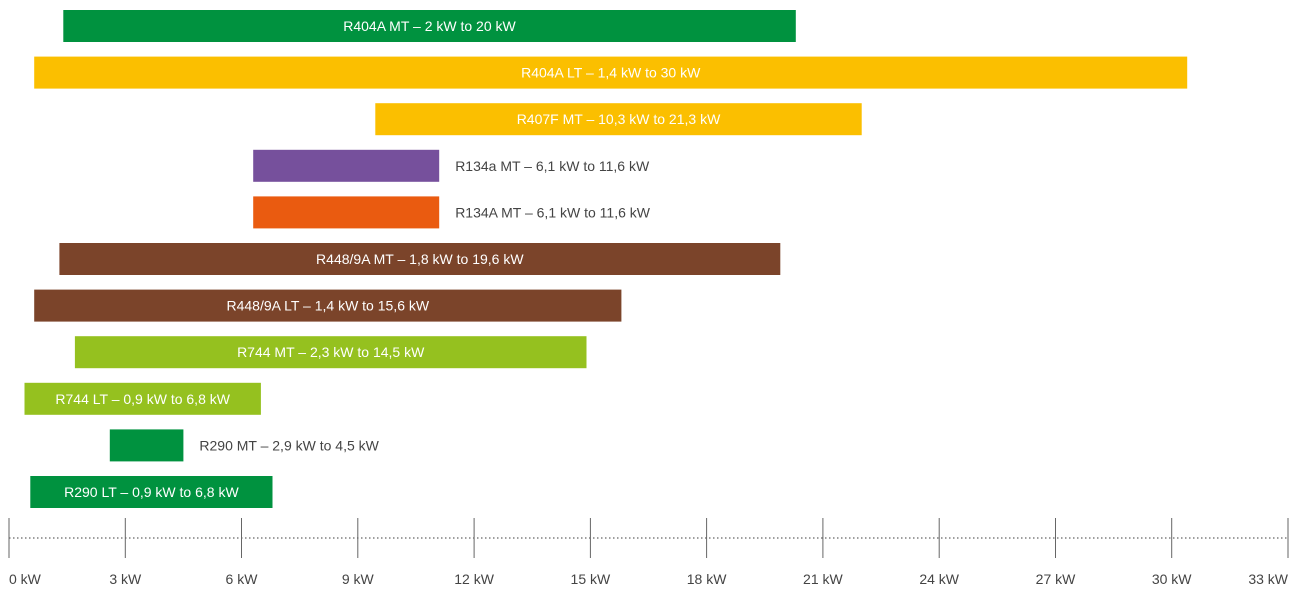  I want to click on bar-label-0: R404A MT – 2 kW to 20 kW, so click(429, 26).